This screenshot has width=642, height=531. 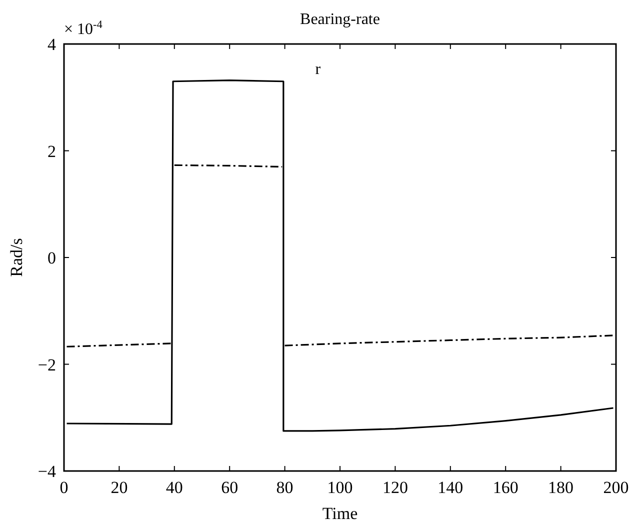 I want to click on x-tick-label: 140, so click(x=451, y=487).